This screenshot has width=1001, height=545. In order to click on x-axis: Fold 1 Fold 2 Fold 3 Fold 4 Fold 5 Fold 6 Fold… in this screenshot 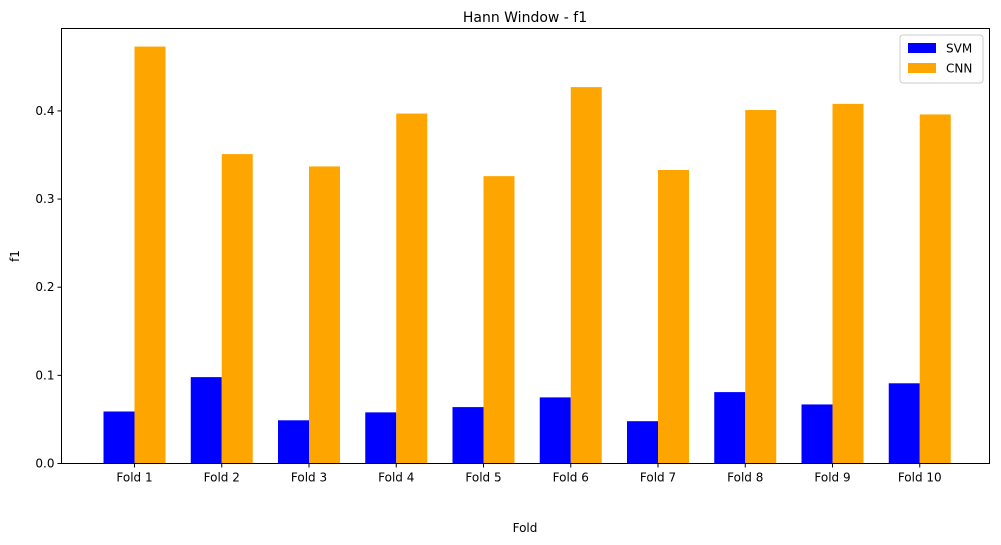, I will do `click(529, 474)`.